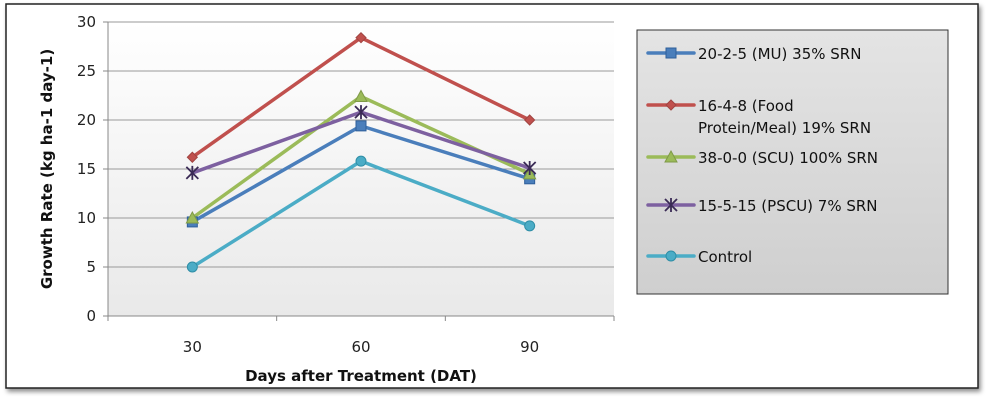 Image resolution: width=988 pixels, height=402 pixels. I want to click on y-tick-label: 5, so click(91, 267).